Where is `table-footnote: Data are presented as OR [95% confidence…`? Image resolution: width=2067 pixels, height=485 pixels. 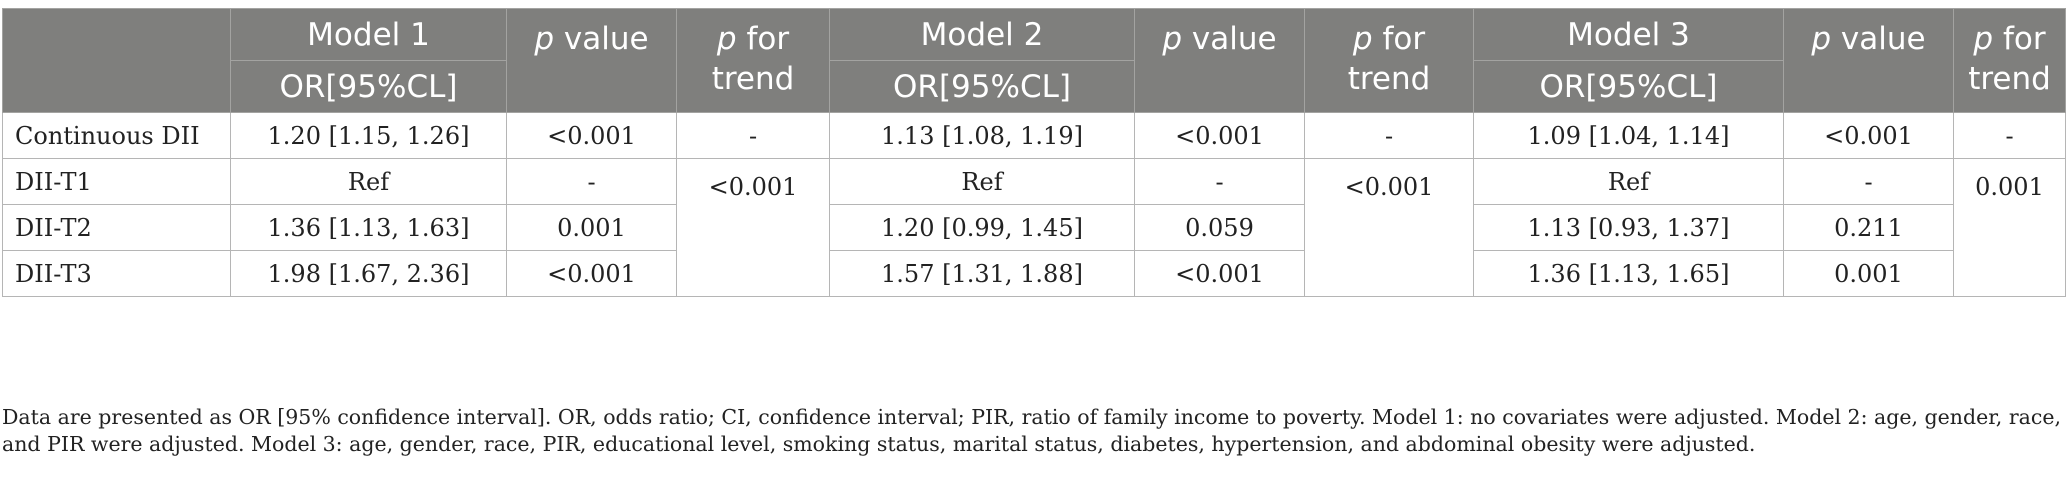 table-footnote: Data are presented as OR [95% confidence… is located at coordinates (1031, 430).